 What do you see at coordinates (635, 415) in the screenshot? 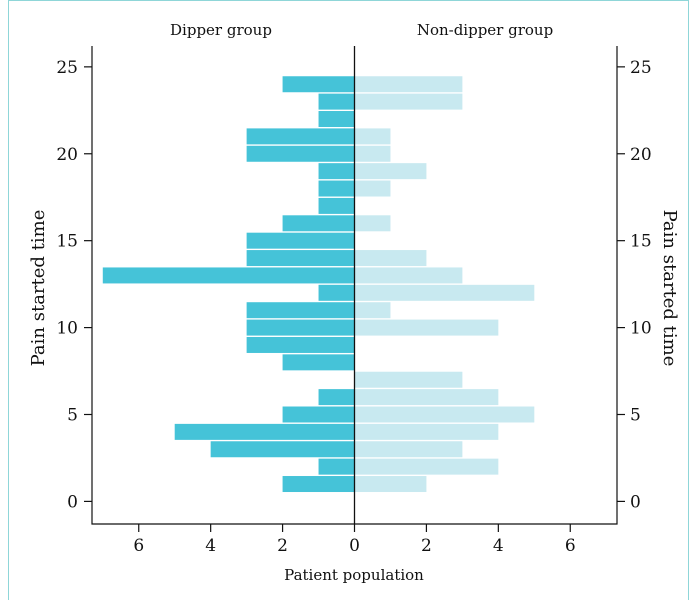
I see `y-tick-label-right-5: 5` at bounding box center [635, 415].